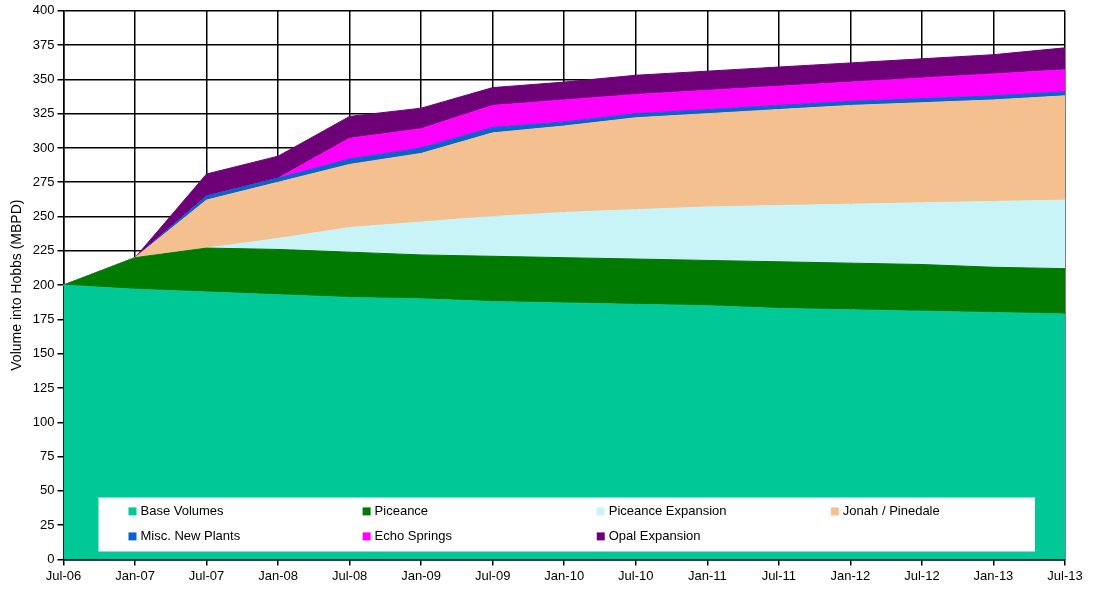 The width and height of the screenshot is (1093, 592). I want to click on legend-label: Misc. New Plants, so click(190, 535).